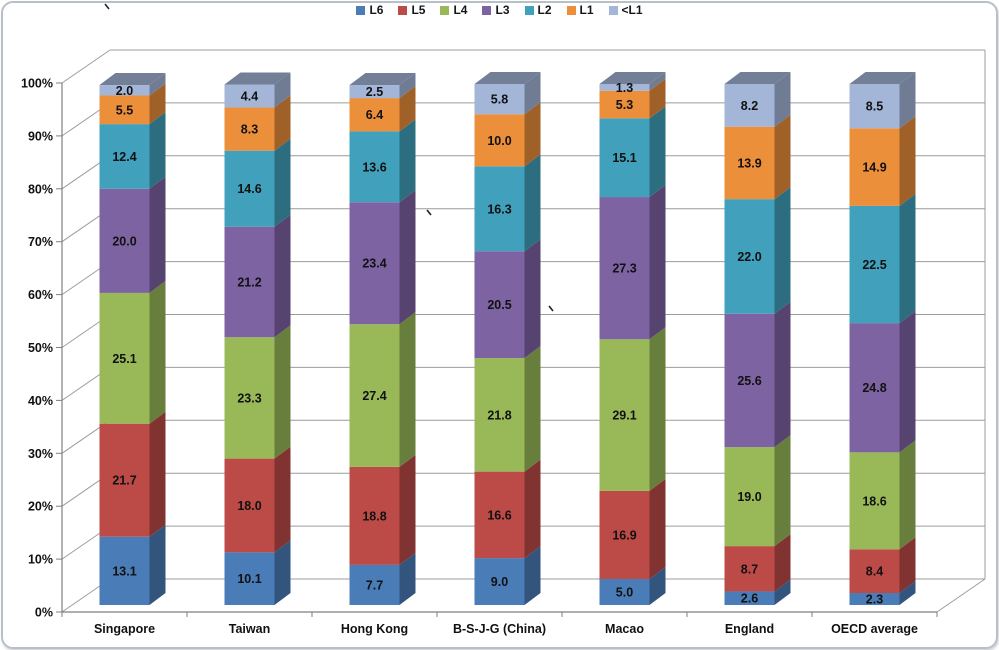 The height and width of the screenshot is (650, 999). I want to click on legend-item-l3: L3, so click(496, 10).